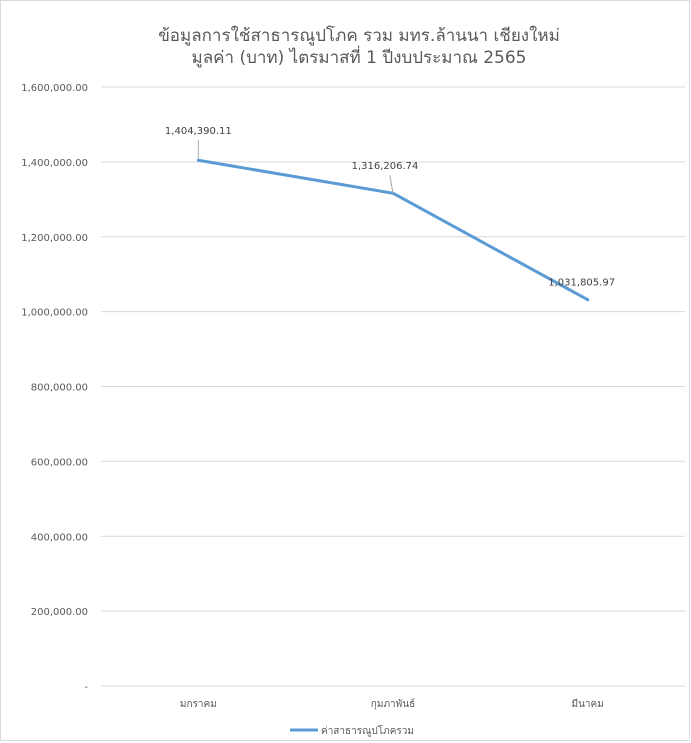 The width and height of the screenshot is (691, 743). Describe the element at coordinates (59, 462) in the screenshot. I see `y-tick-label: 600,000.00` at that location.